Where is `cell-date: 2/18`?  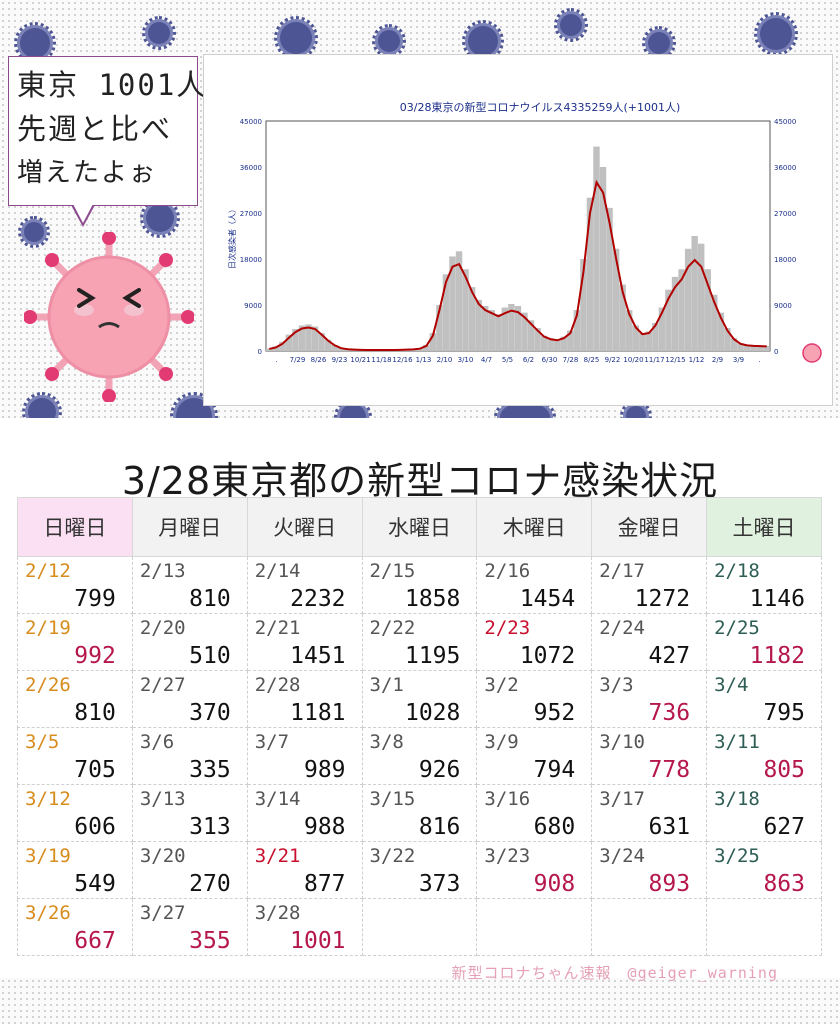 cell-date: 2/18 is located at coordinates (737, 571).